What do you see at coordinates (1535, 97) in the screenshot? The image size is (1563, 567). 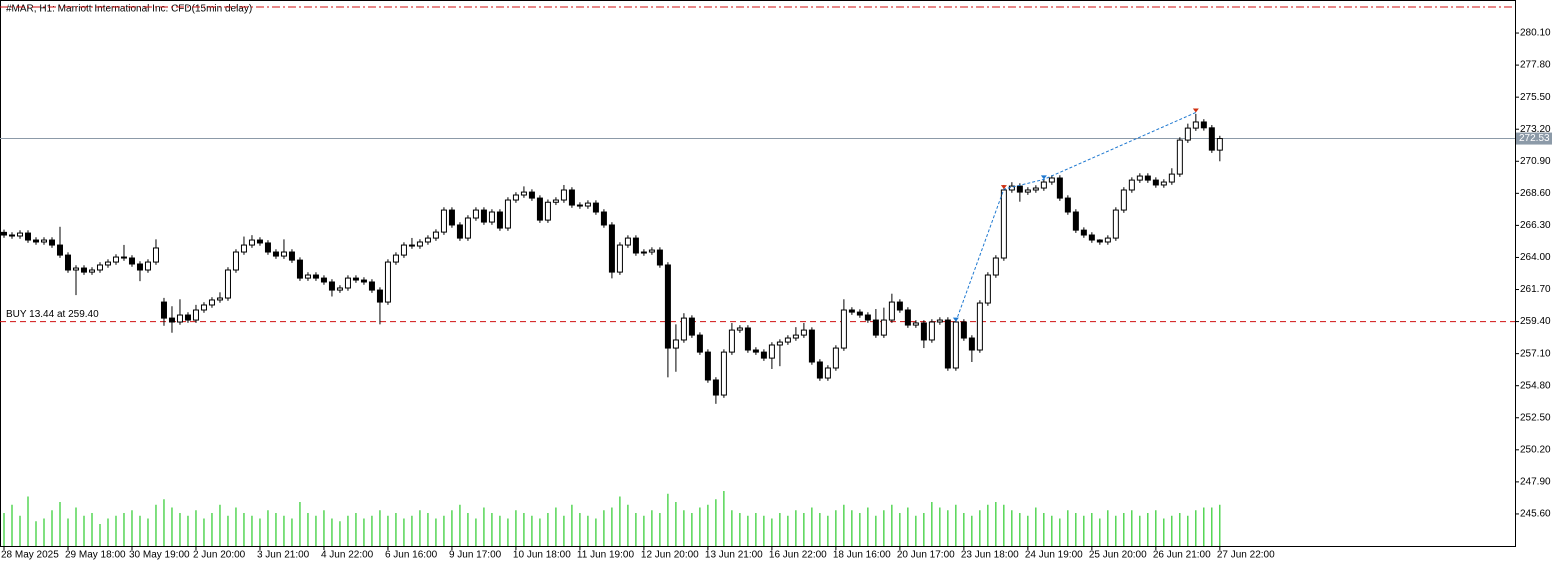 I see `y-tick-label: 275.50` at bounding box center [1535, 97].